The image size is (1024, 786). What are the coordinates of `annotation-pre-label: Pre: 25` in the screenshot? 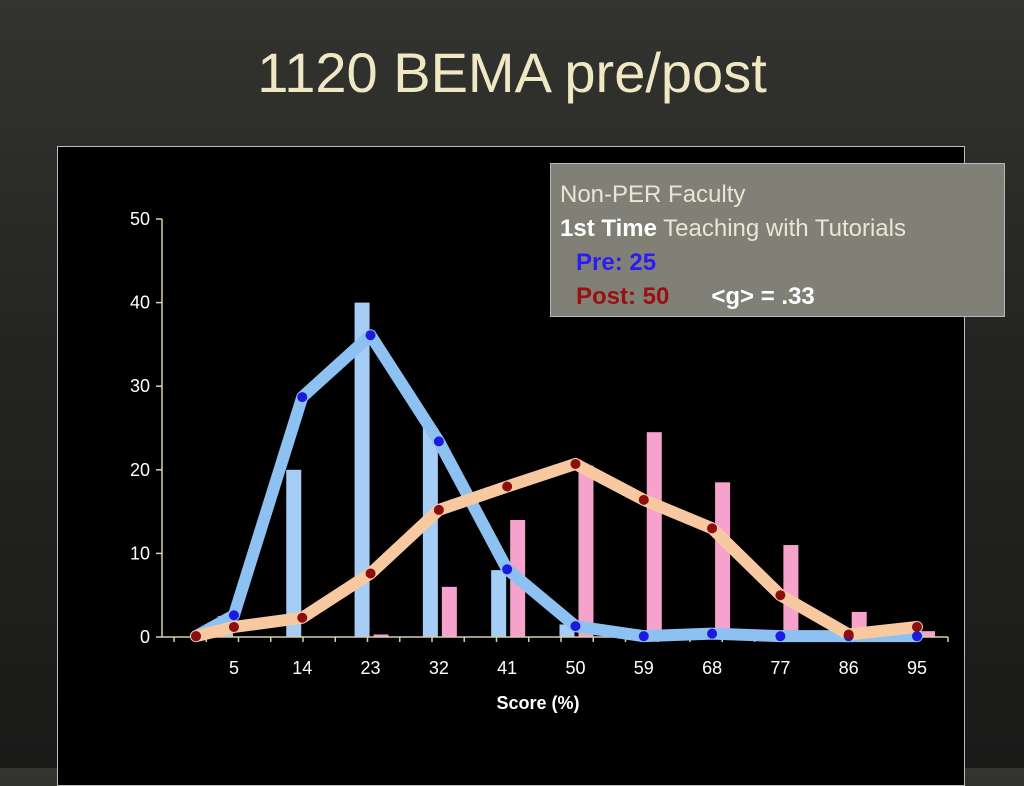 It's located at (616, 262).